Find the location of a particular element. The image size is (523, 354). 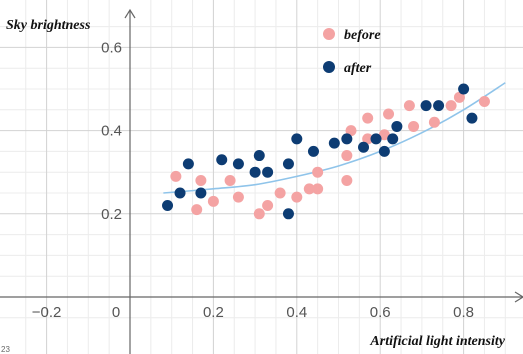

x-tick-label: 0 is located at coordinates (116, 312).